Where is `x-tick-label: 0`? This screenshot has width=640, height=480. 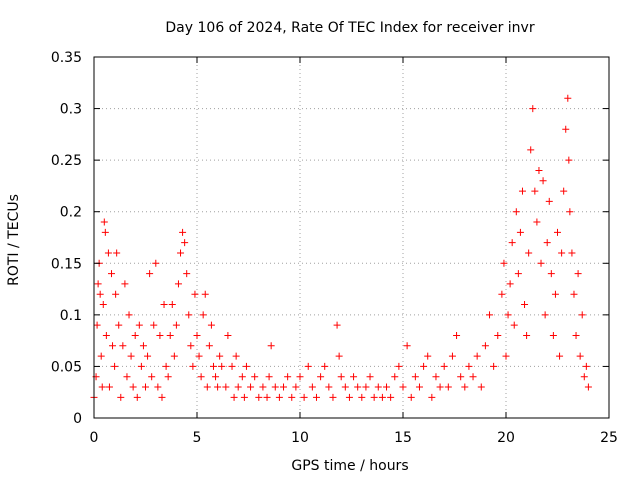
x-tick-label: 0 is located at coordinates (94, 438).